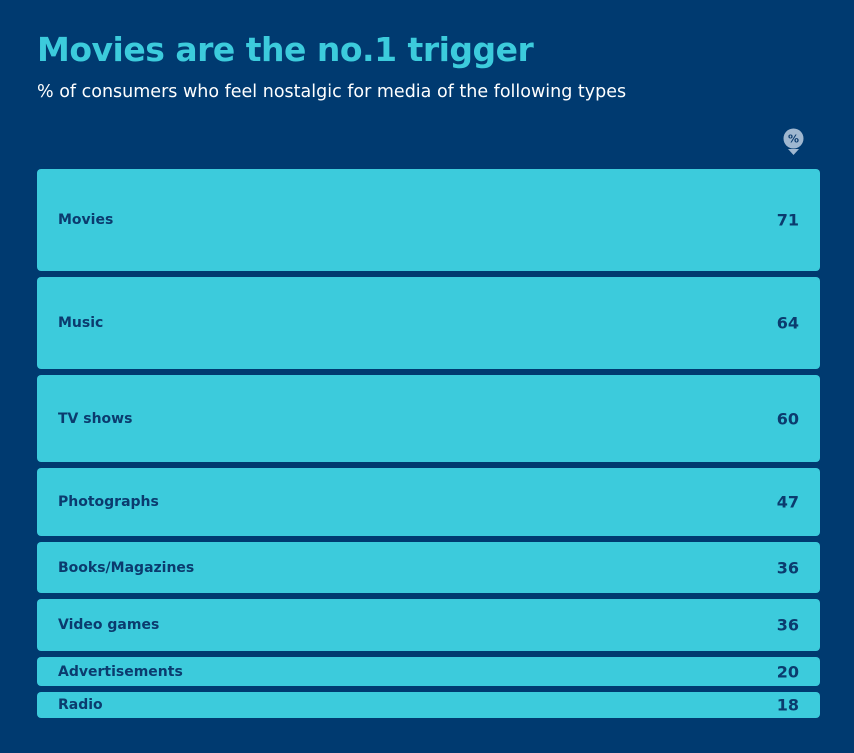 This screenshot has height=753, width=854. What do you see at coordinates (787, 705) in the screenshot?
I see `bar-value: 18` at bounding box center [787, 705].